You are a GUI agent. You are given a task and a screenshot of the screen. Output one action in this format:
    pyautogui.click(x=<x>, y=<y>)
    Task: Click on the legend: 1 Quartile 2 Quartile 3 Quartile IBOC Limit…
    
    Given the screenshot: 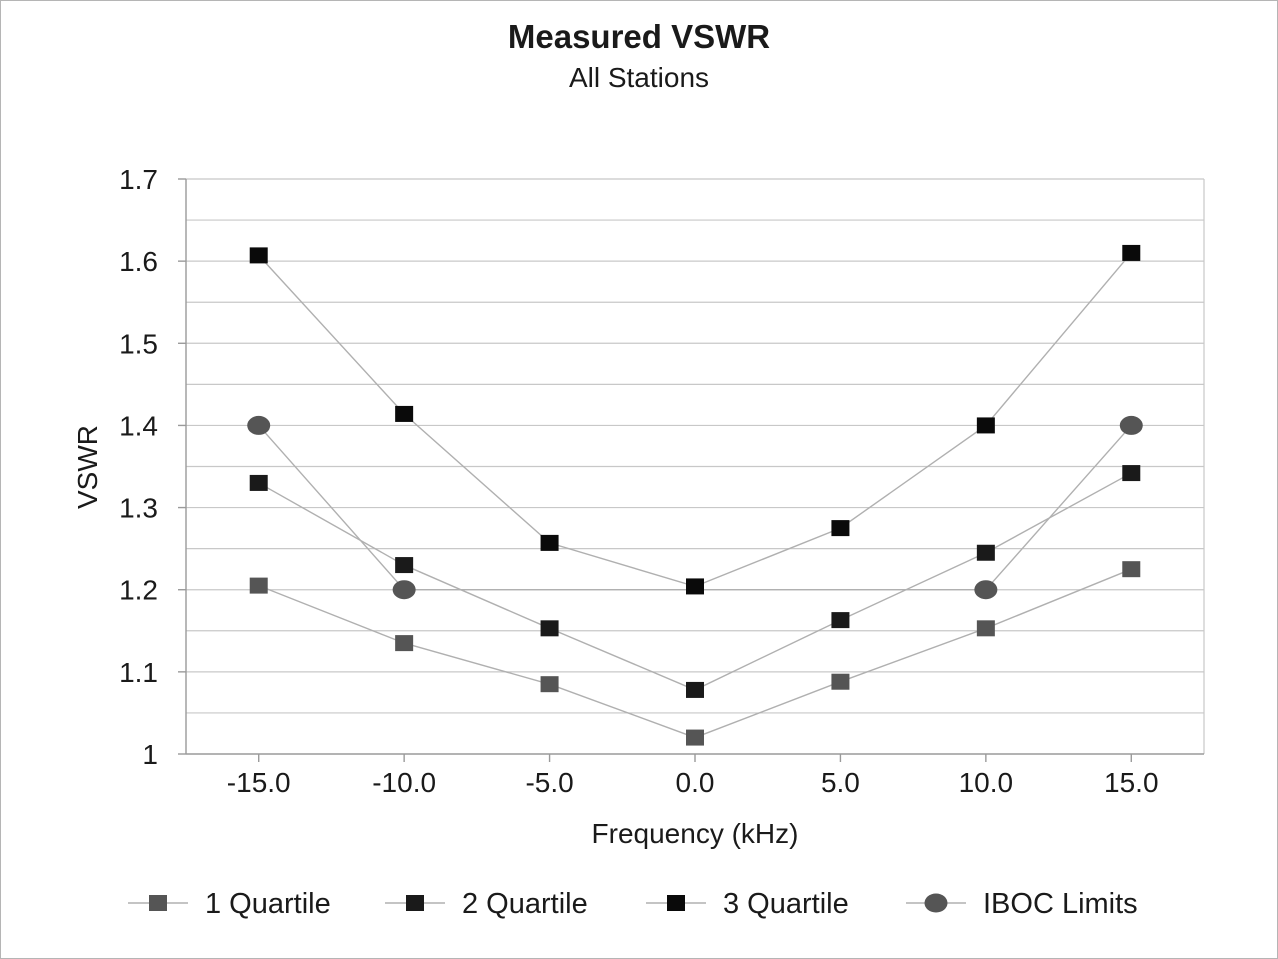 What is the action you would take?
    pyautogui.click(x=633, y=904)
    